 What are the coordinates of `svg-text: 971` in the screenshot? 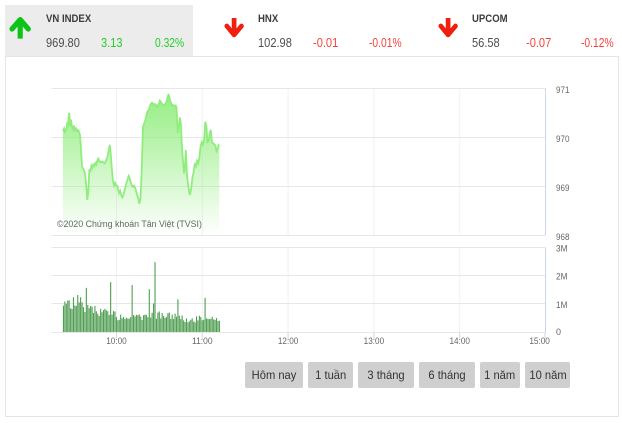 It's located at (563, 90).